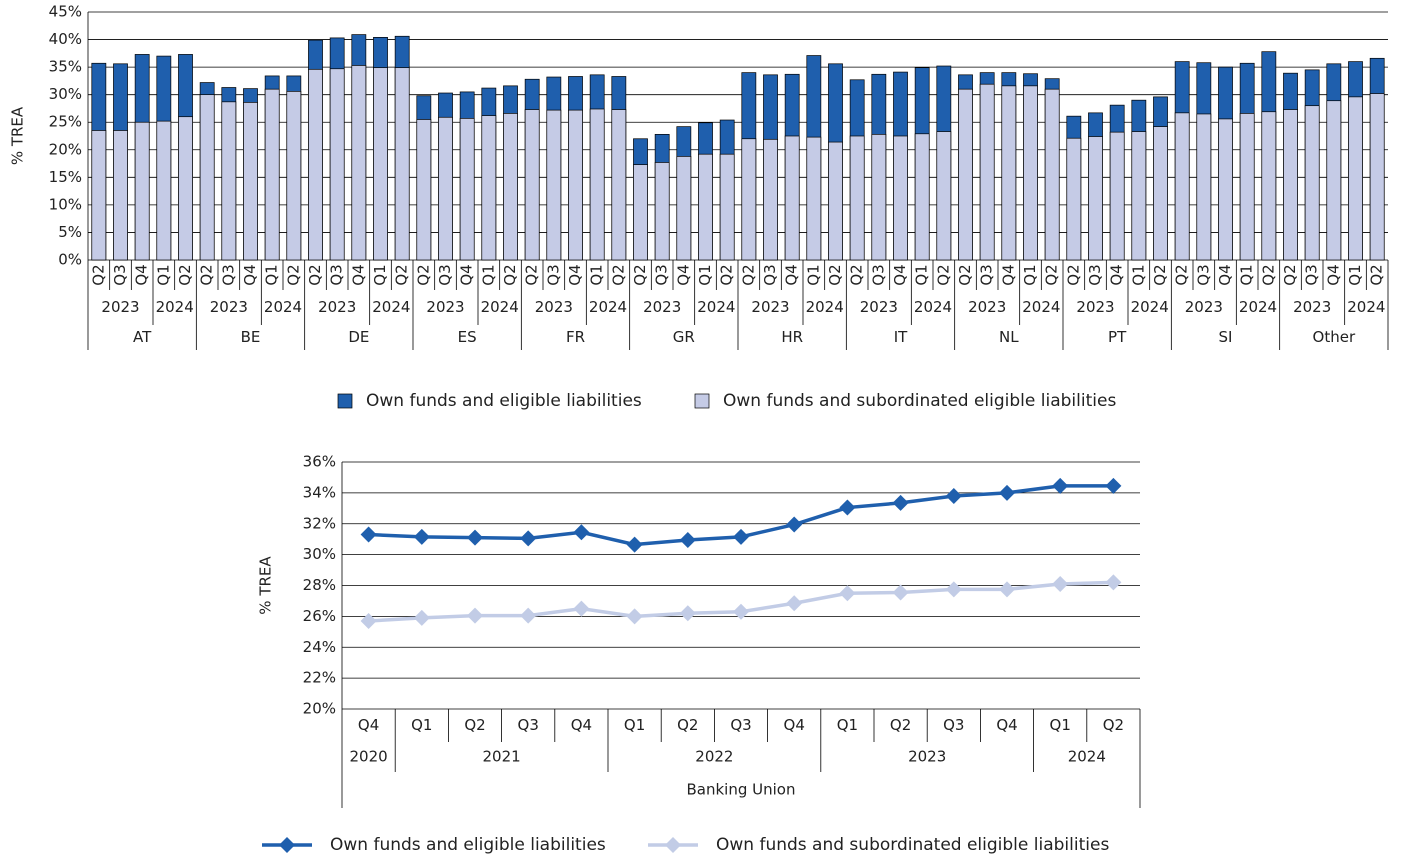 The height and width of the screenshot is (858, 1402). Describe the element at coordinates (70, 260) in the screenshot. I see `y-tick-label: 0%` at that location.